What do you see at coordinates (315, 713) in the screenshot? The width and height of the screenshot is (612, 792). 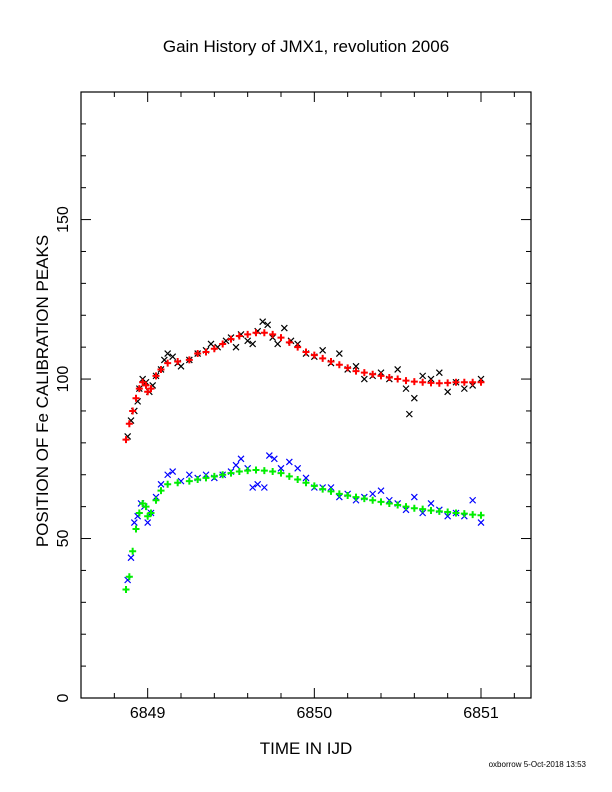 I see `x-tick-label: 6850` at bounding box center [315, 713].